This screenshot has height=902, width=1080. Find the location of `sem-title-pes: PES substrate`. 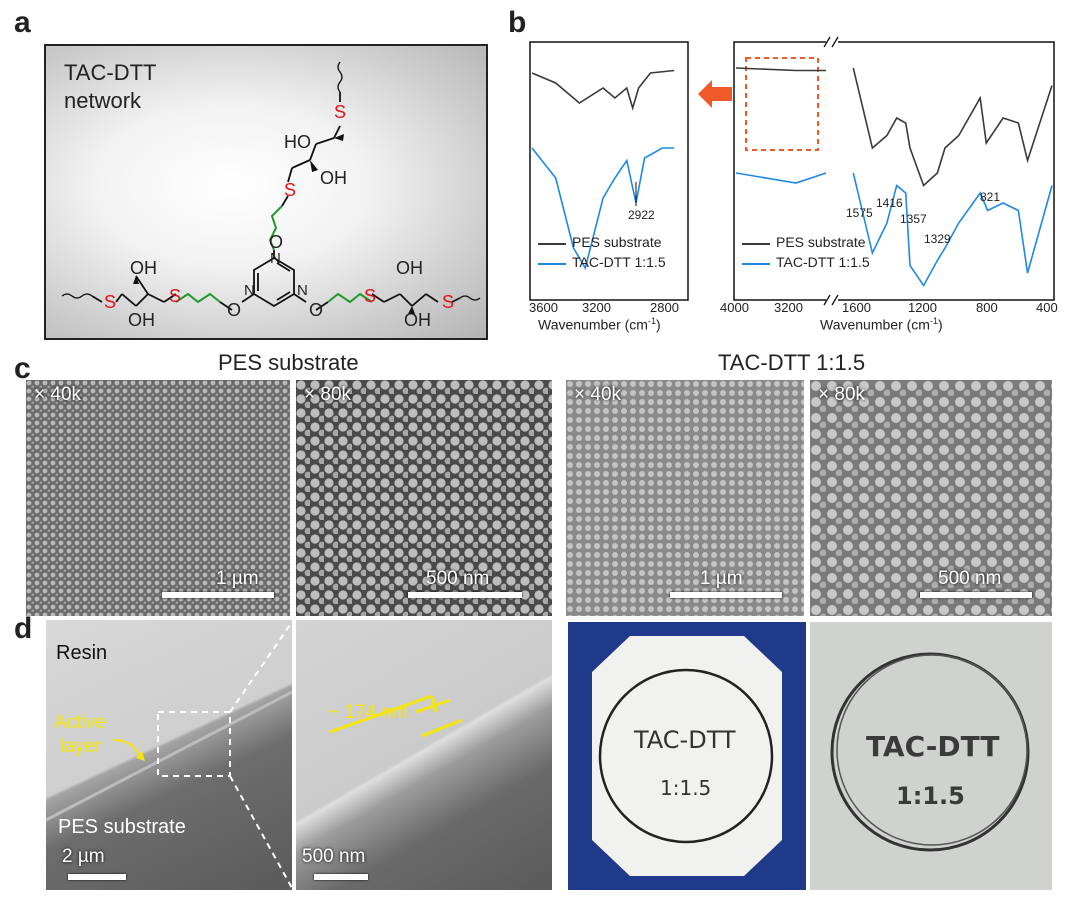

sem-title-pes: PES substrate is located at coordinates (288, 362).